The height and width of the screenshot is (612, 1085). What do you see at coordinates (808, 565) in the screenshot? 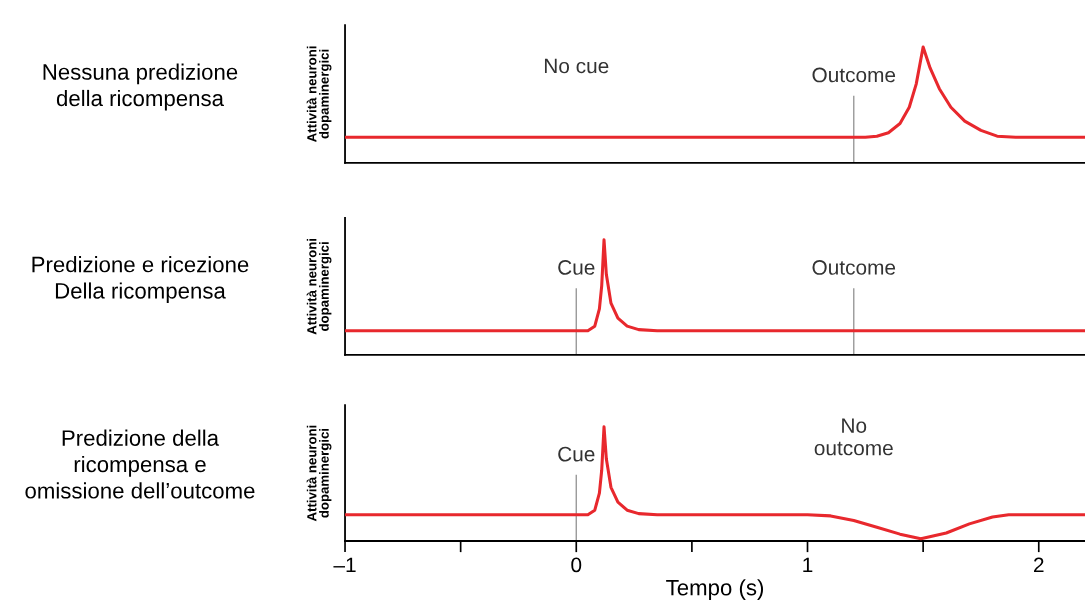
I see `x-tick-label: 1` at bounding box center [808, 565].